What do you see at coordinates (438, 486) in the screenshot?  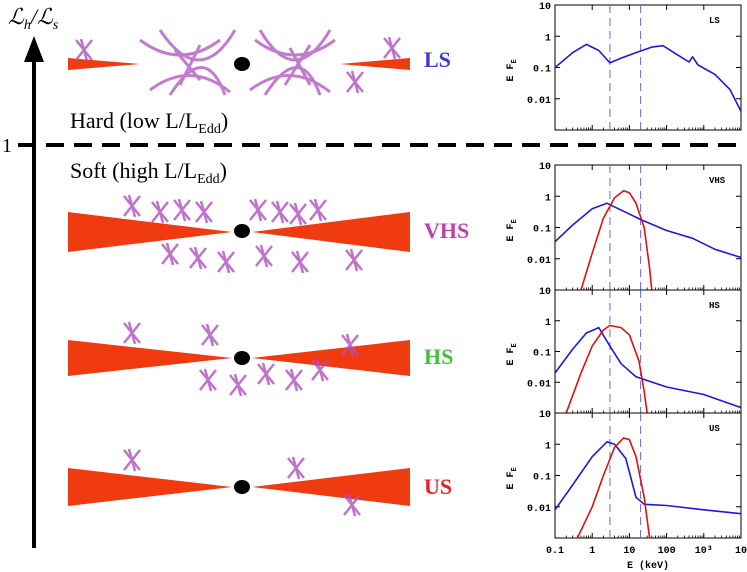 I see `state-label-us: US` at bounding box center [438, 486].